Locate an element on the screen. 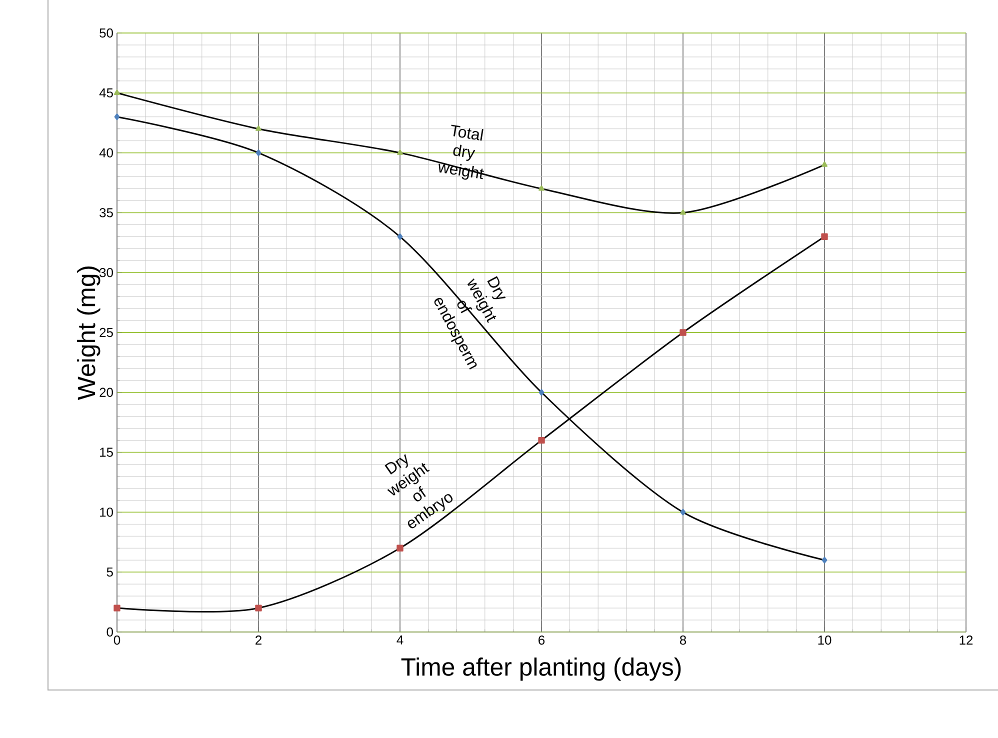 The image size is (998, 738). y-tick-label: 10 is located at coordinates (106, 512).